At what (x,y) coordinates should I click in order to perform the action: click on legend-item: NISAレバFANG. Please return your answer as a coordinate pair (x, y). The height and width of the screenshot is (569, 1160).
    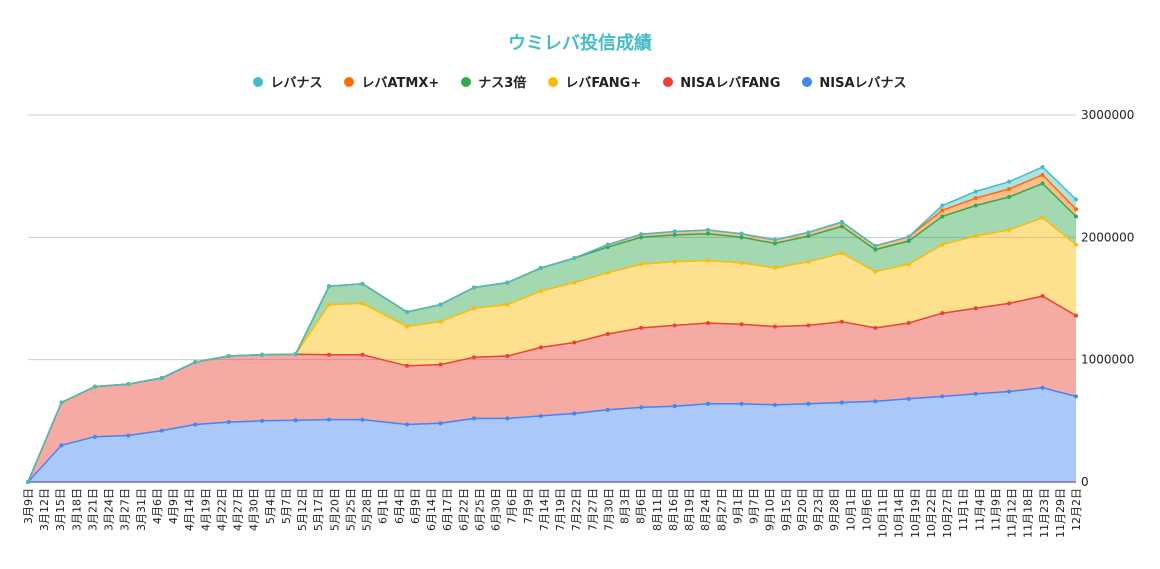
    Looking at the image, I should click on (721, 81).